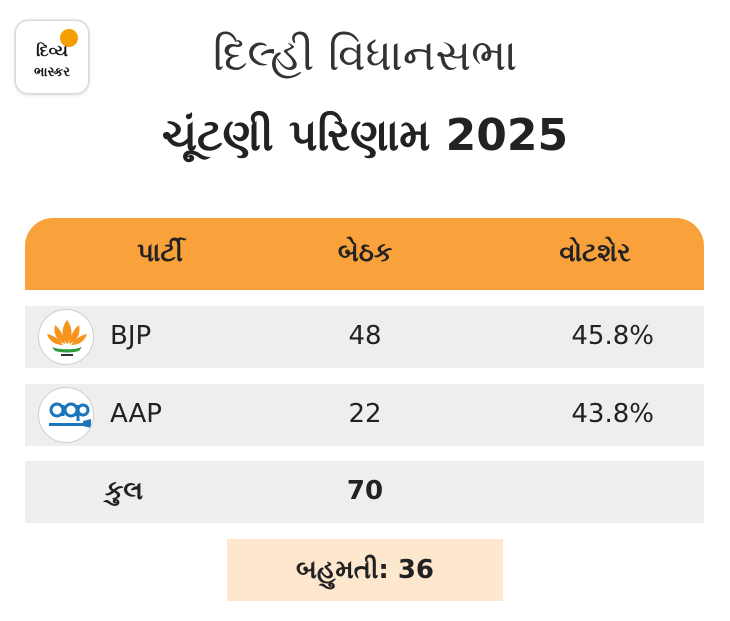 Image resolution: width=730 pixels, height=621 pixels. Describe the element at coordinates (612, 336) in the screenshot. I see `party-vote-share: 45.8%` at that location.